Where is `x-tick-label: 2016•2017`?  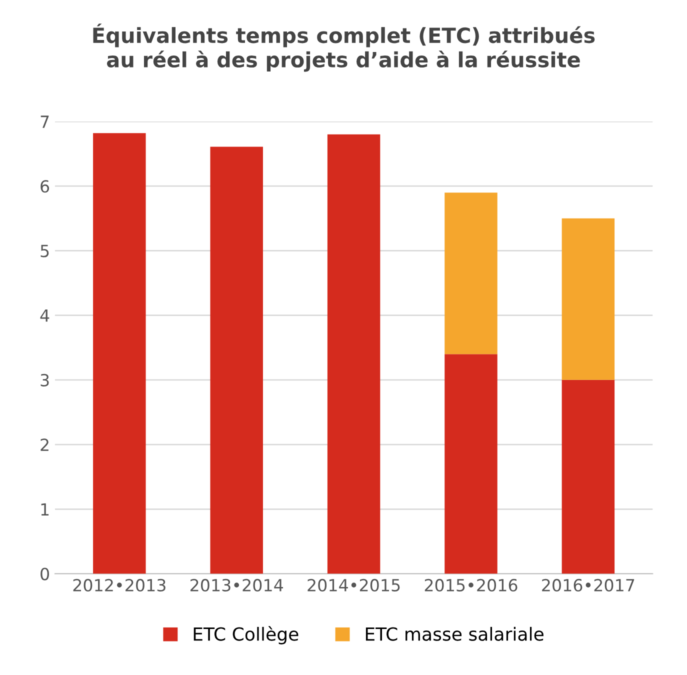 x-tick-label: 2016•2017 is located at coordinates (588, 585).